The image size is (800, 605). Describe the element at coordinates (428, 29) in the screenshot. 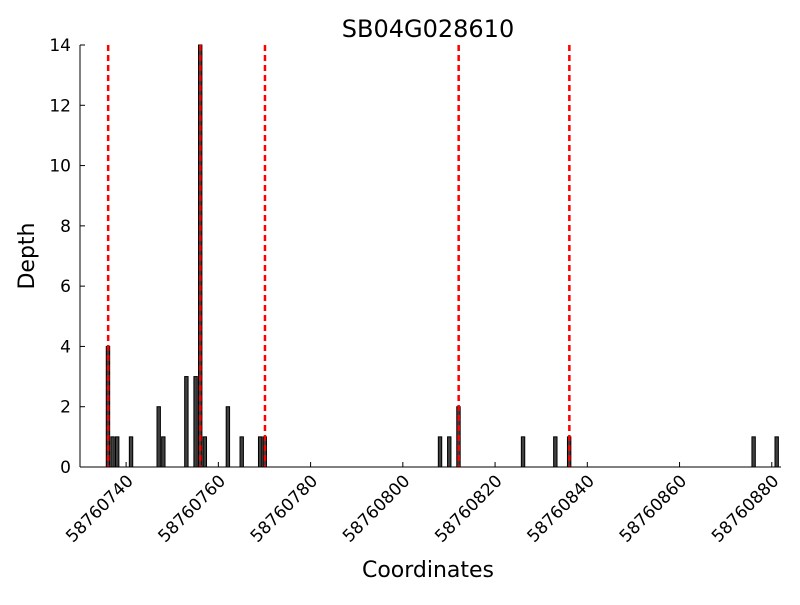

I see `chart-title: SB04G028610` at that location.